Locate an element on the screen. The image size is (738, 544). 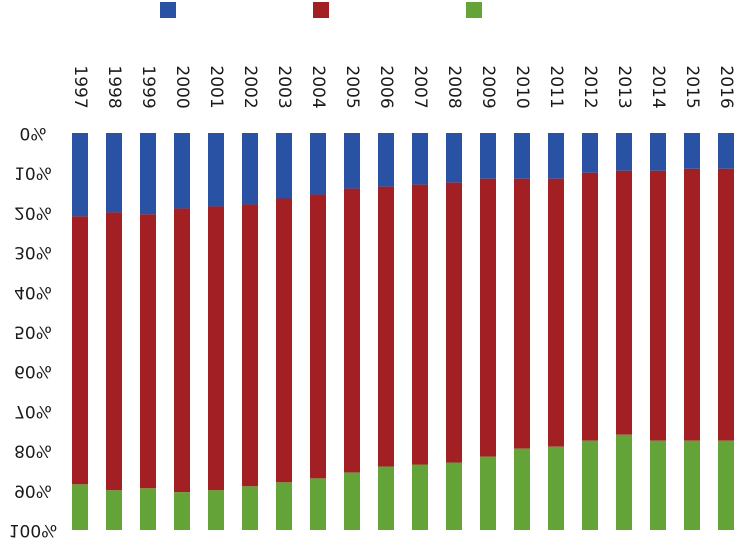
bar-segment-2003-s3 is located at coordinates (284, 506).